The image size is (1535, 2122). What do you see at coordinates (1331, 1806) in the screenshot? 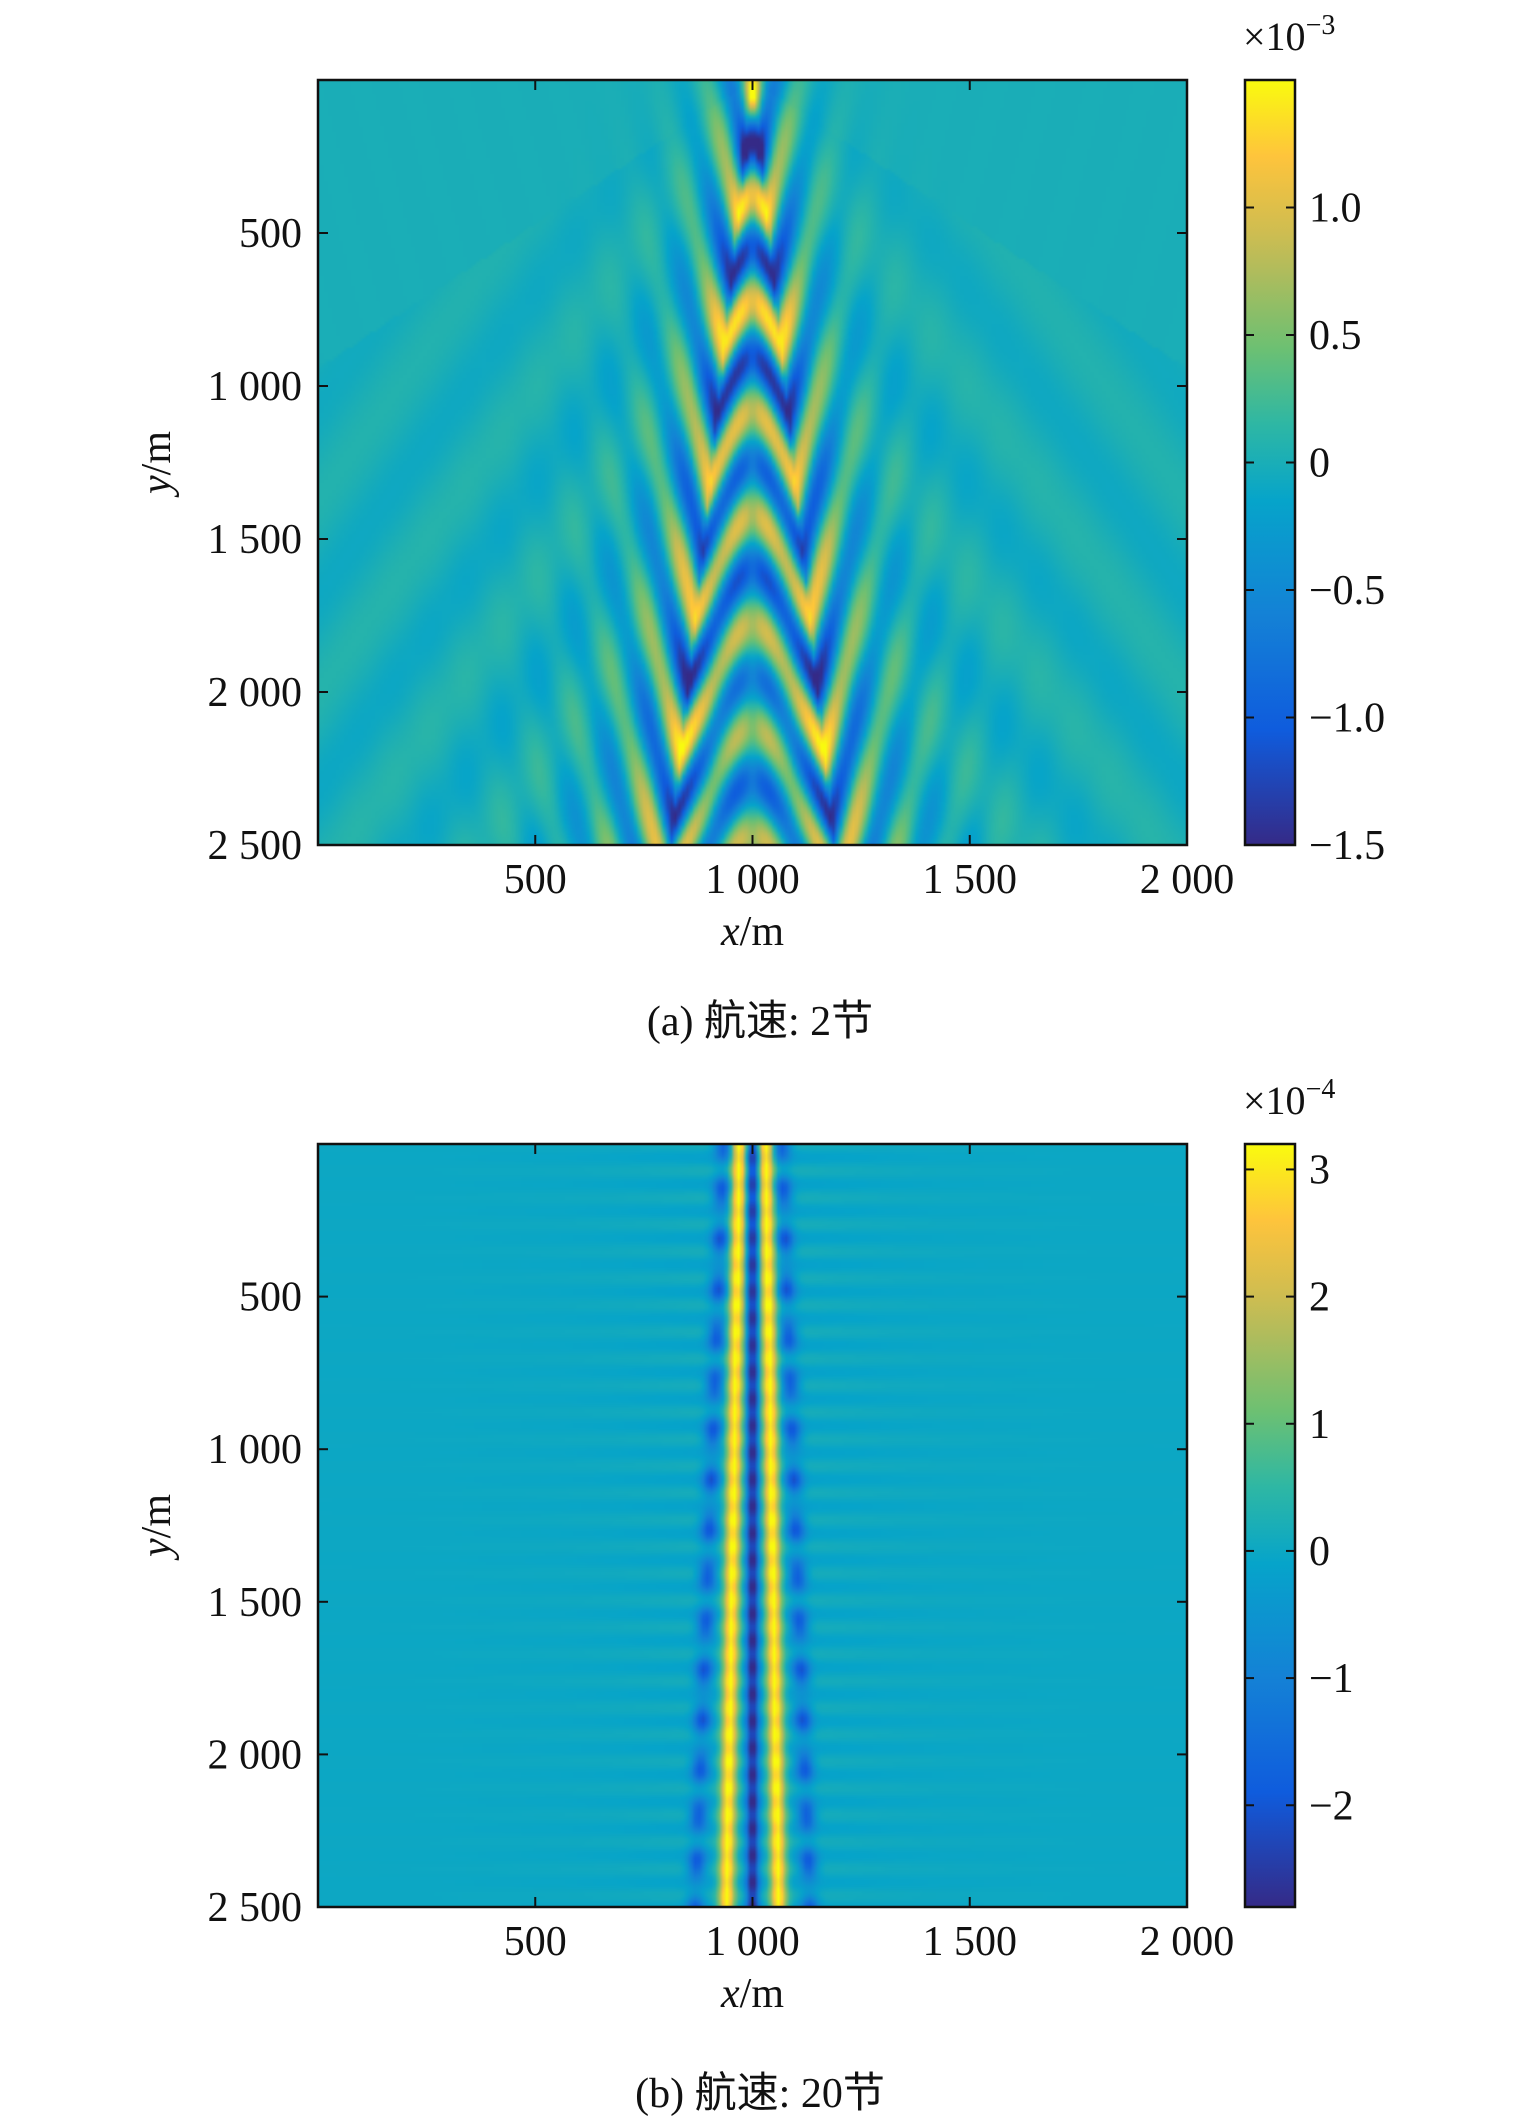
I see `colorbar-tick-label: −2` at bounding box center [1331, 1806].